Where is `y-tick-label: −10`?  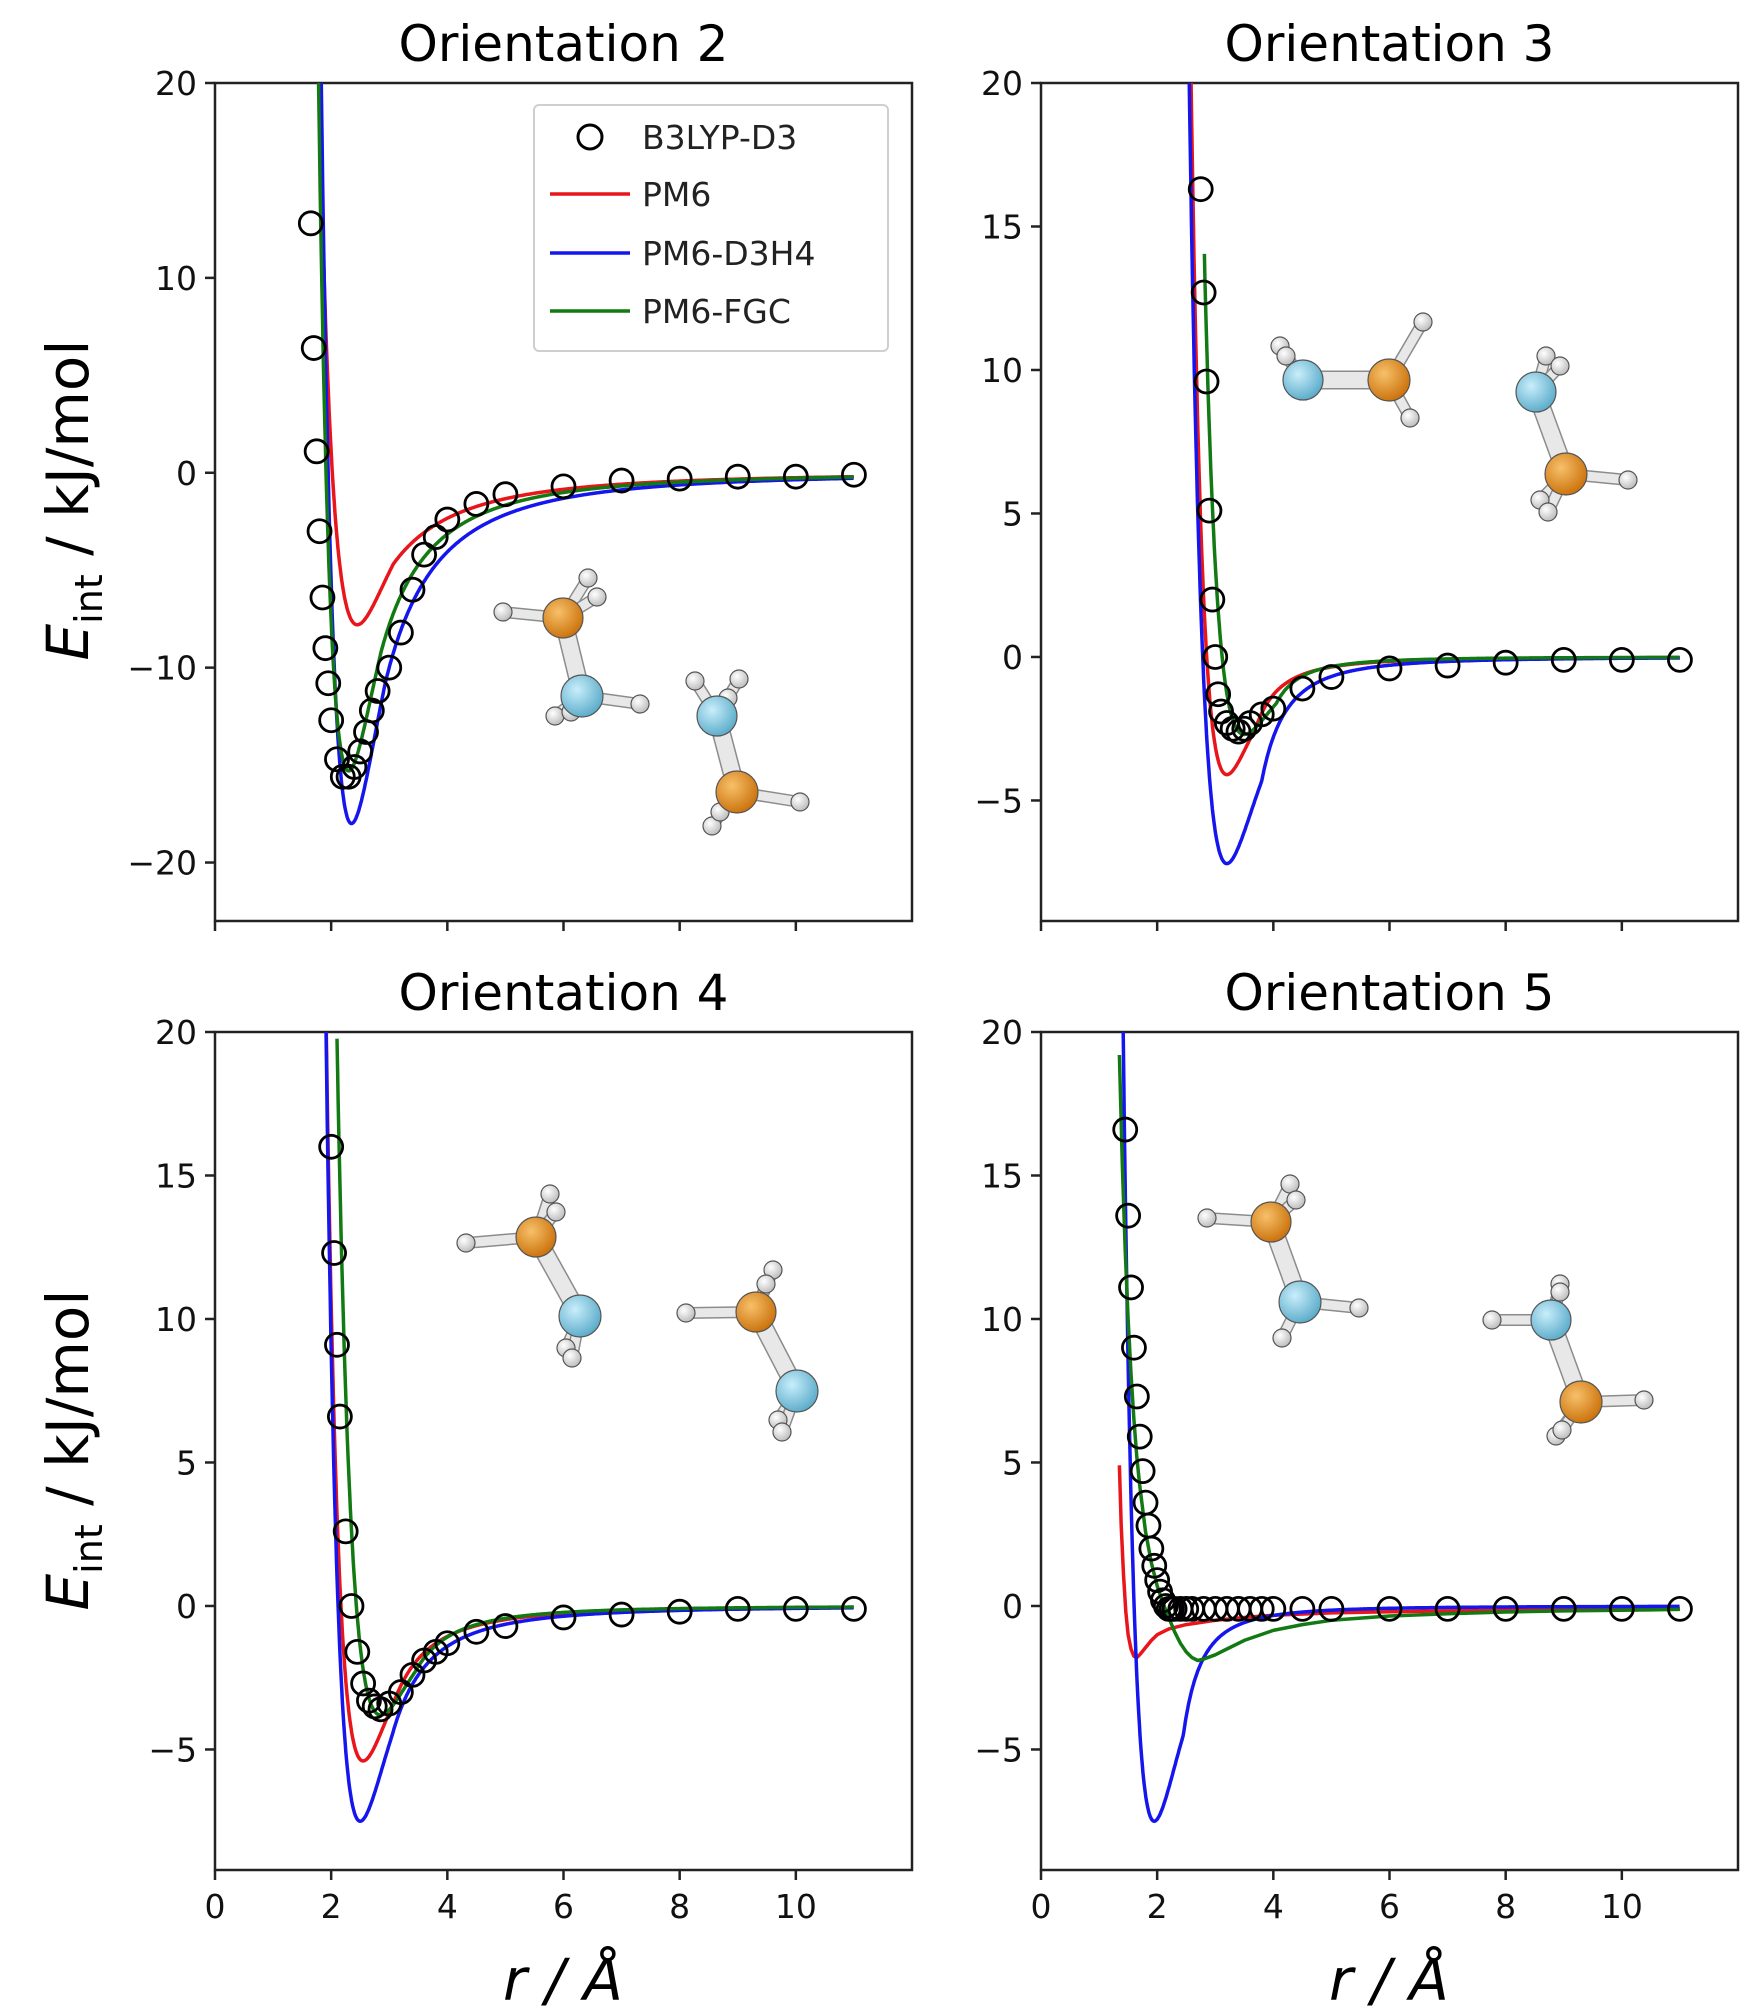 y-tick-label: −10 is located at coordinates (162, 668).